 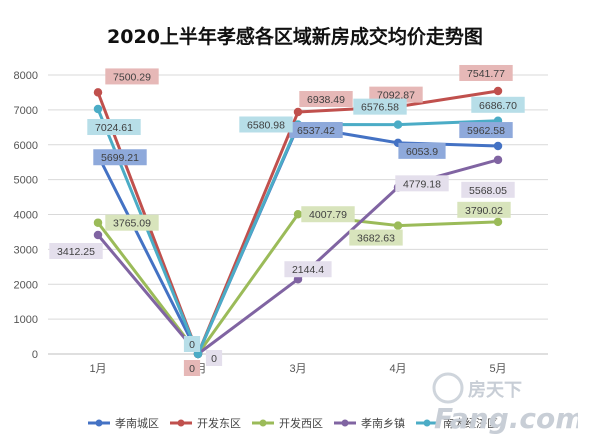 I want to click on legend-label: 孝南城区, so click(x=137, y=423).